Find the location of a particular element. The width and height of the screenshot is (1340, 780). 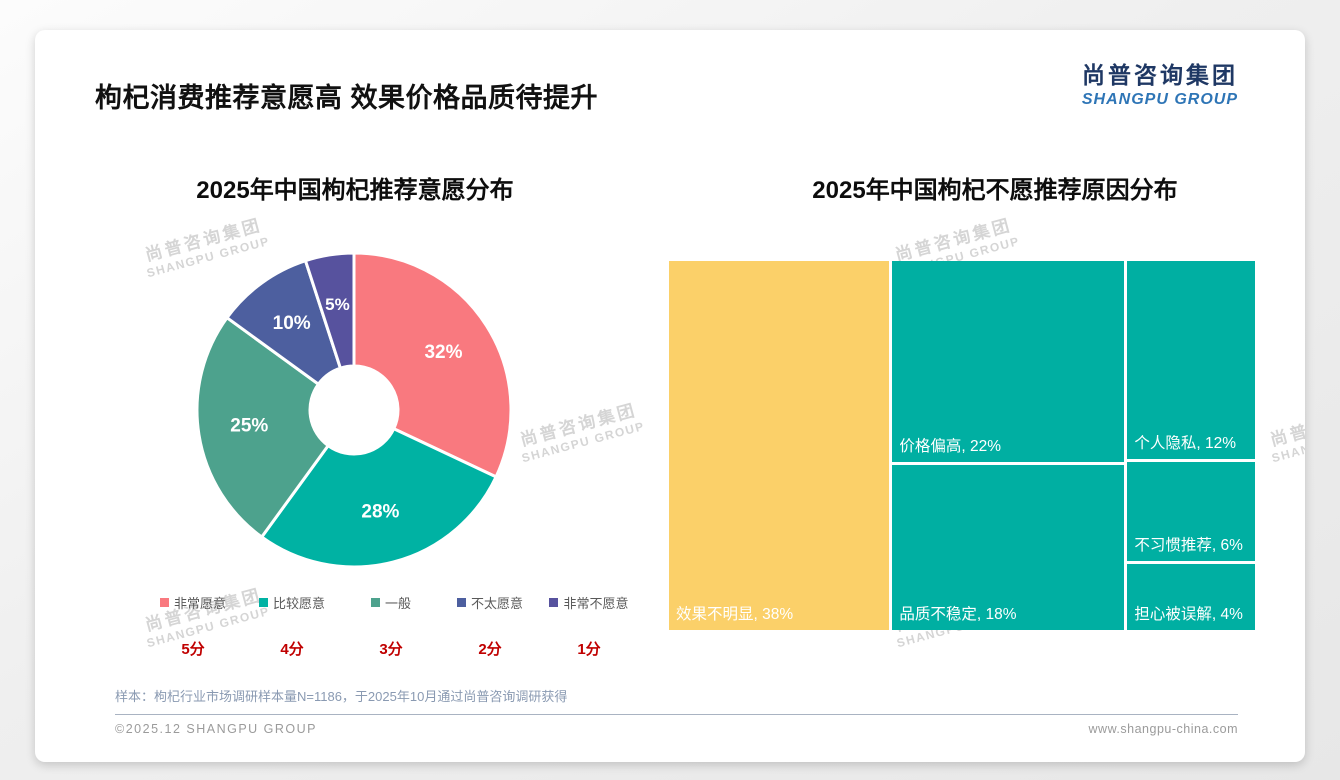

legend-score: 2分 is located at coordinates (490, 649).